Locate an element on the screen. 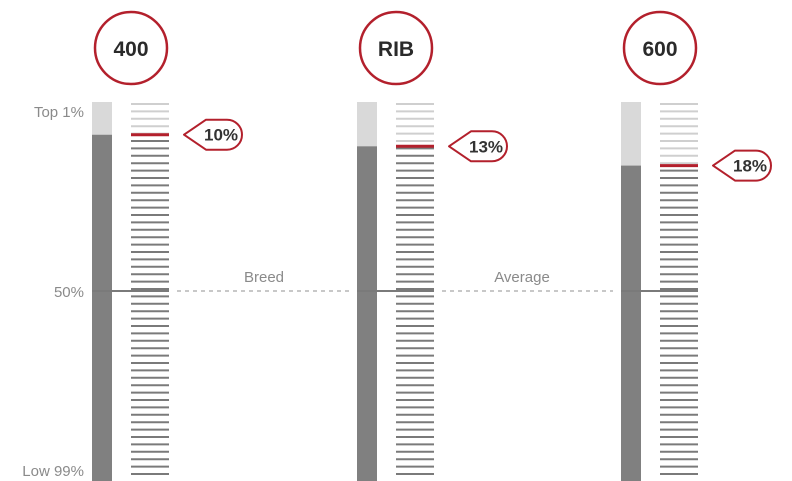 This screenshot has width=792, height=481. percentile-label: 13% is located at coordinates (486, 146).